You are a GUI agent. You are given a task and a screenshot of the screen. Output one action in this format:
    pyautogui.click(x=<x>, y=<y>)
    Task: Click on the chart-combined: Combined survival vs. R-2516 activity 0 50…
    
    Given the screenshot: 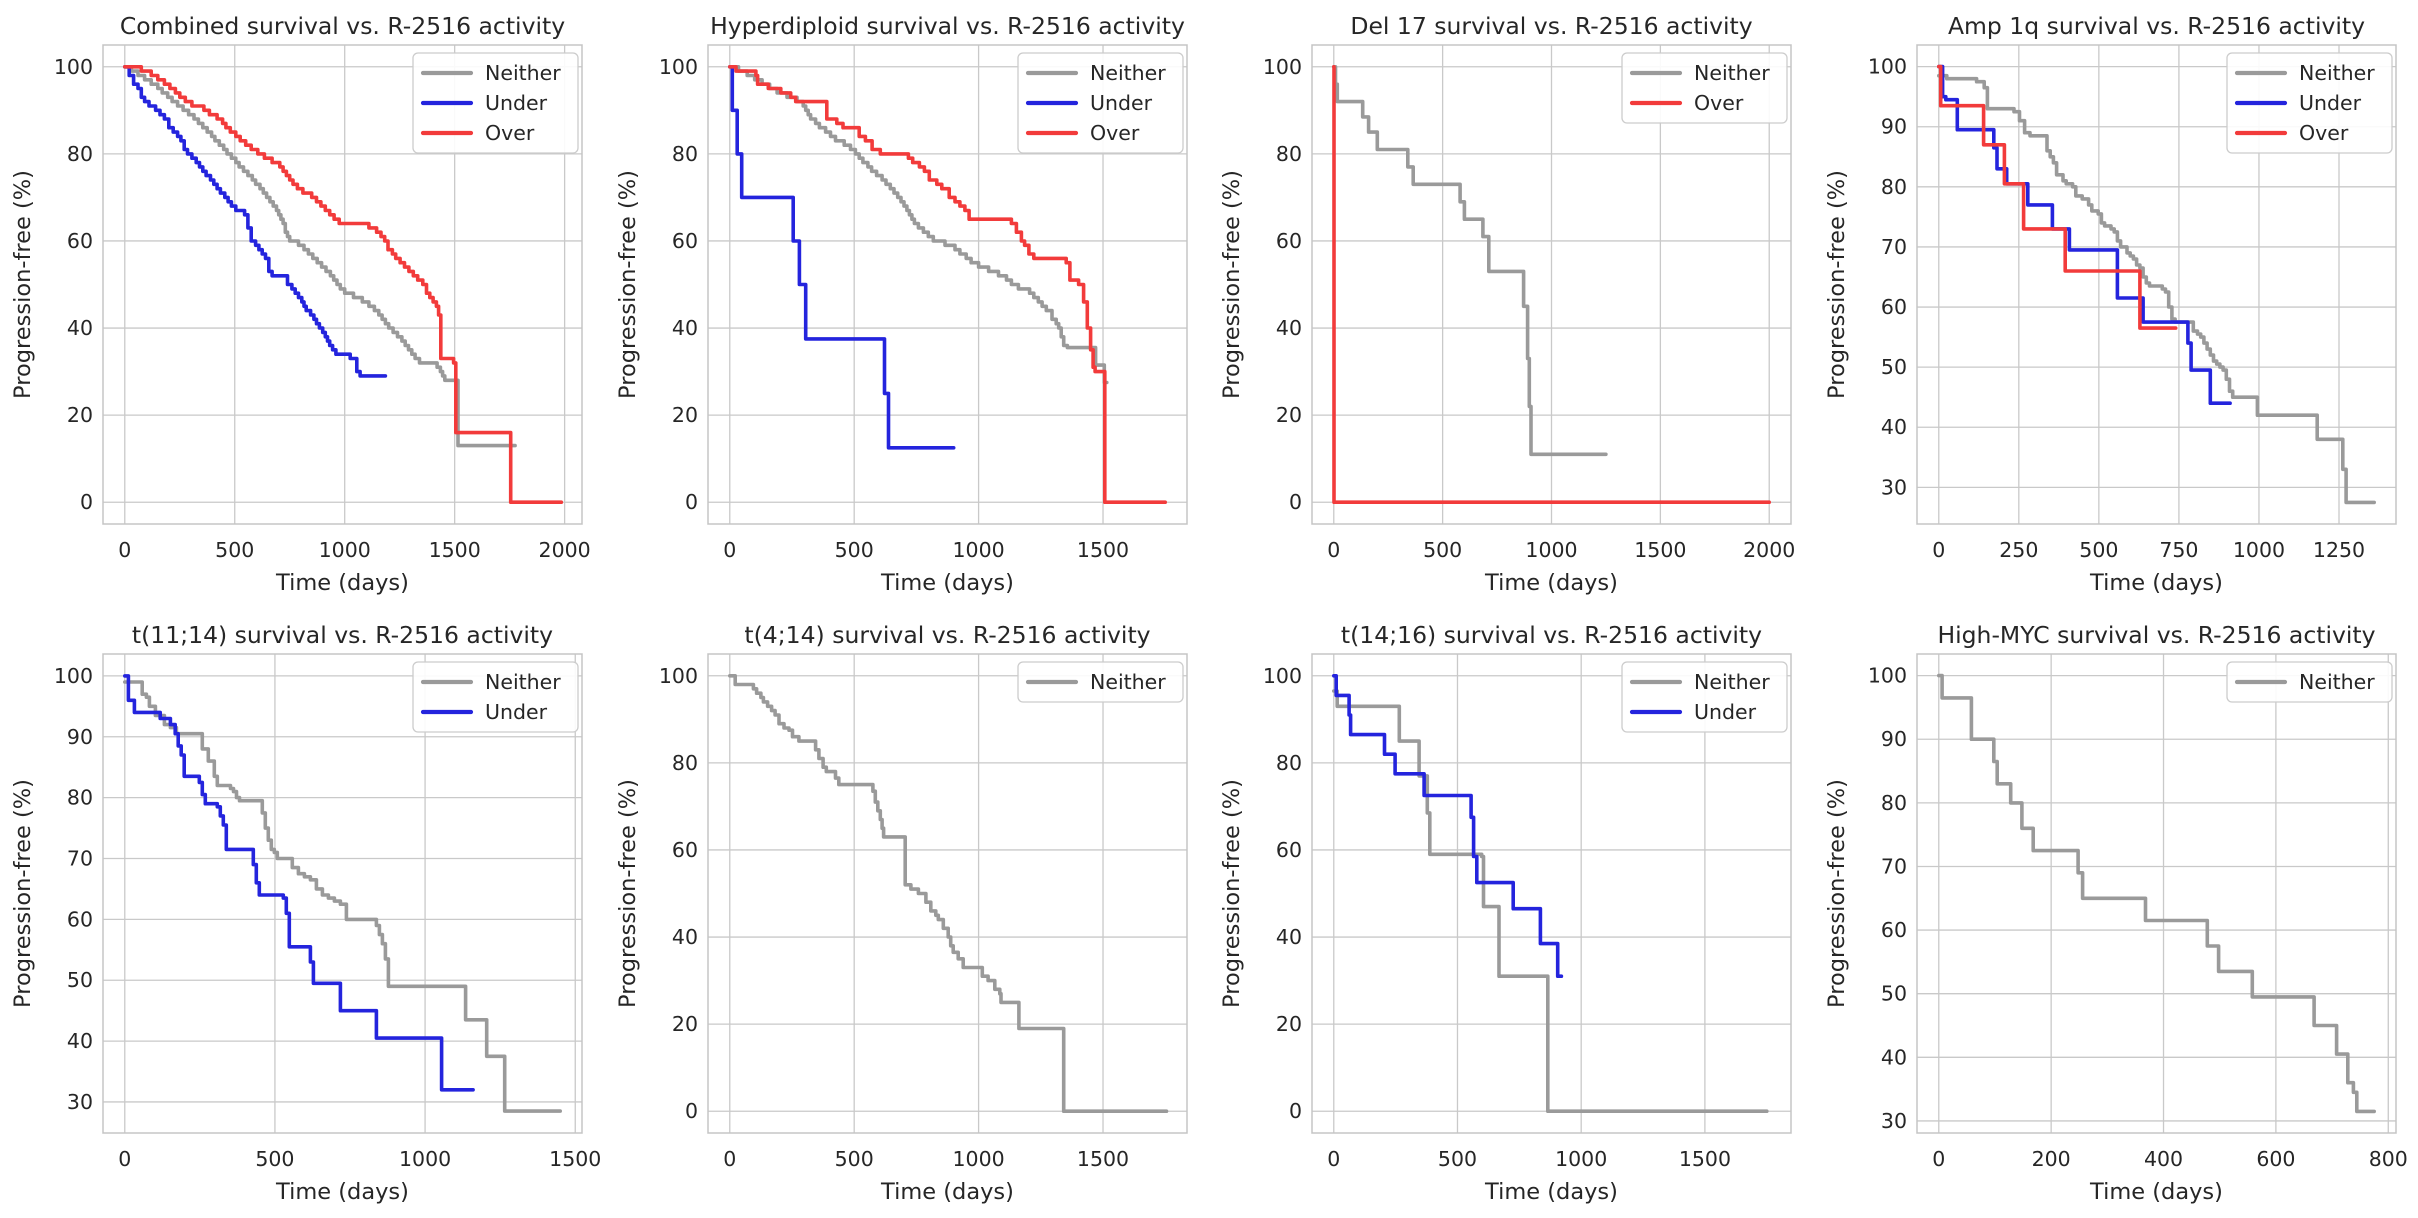 What is the action you would take?
    pyautogui.click(x=300, y=304)
    